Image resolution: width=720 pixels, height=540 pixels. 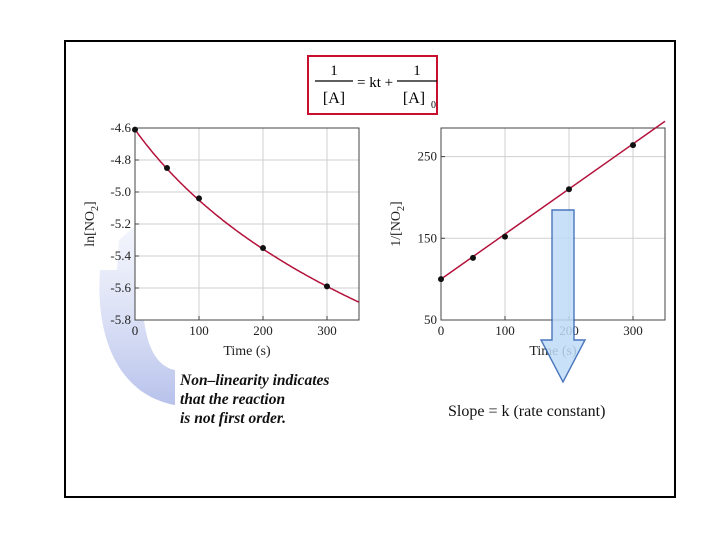 What do you see at coordinates (120, 287) in the screenshot?
I see `y-tick-label: -5.6` at bounding box center [120, 287].